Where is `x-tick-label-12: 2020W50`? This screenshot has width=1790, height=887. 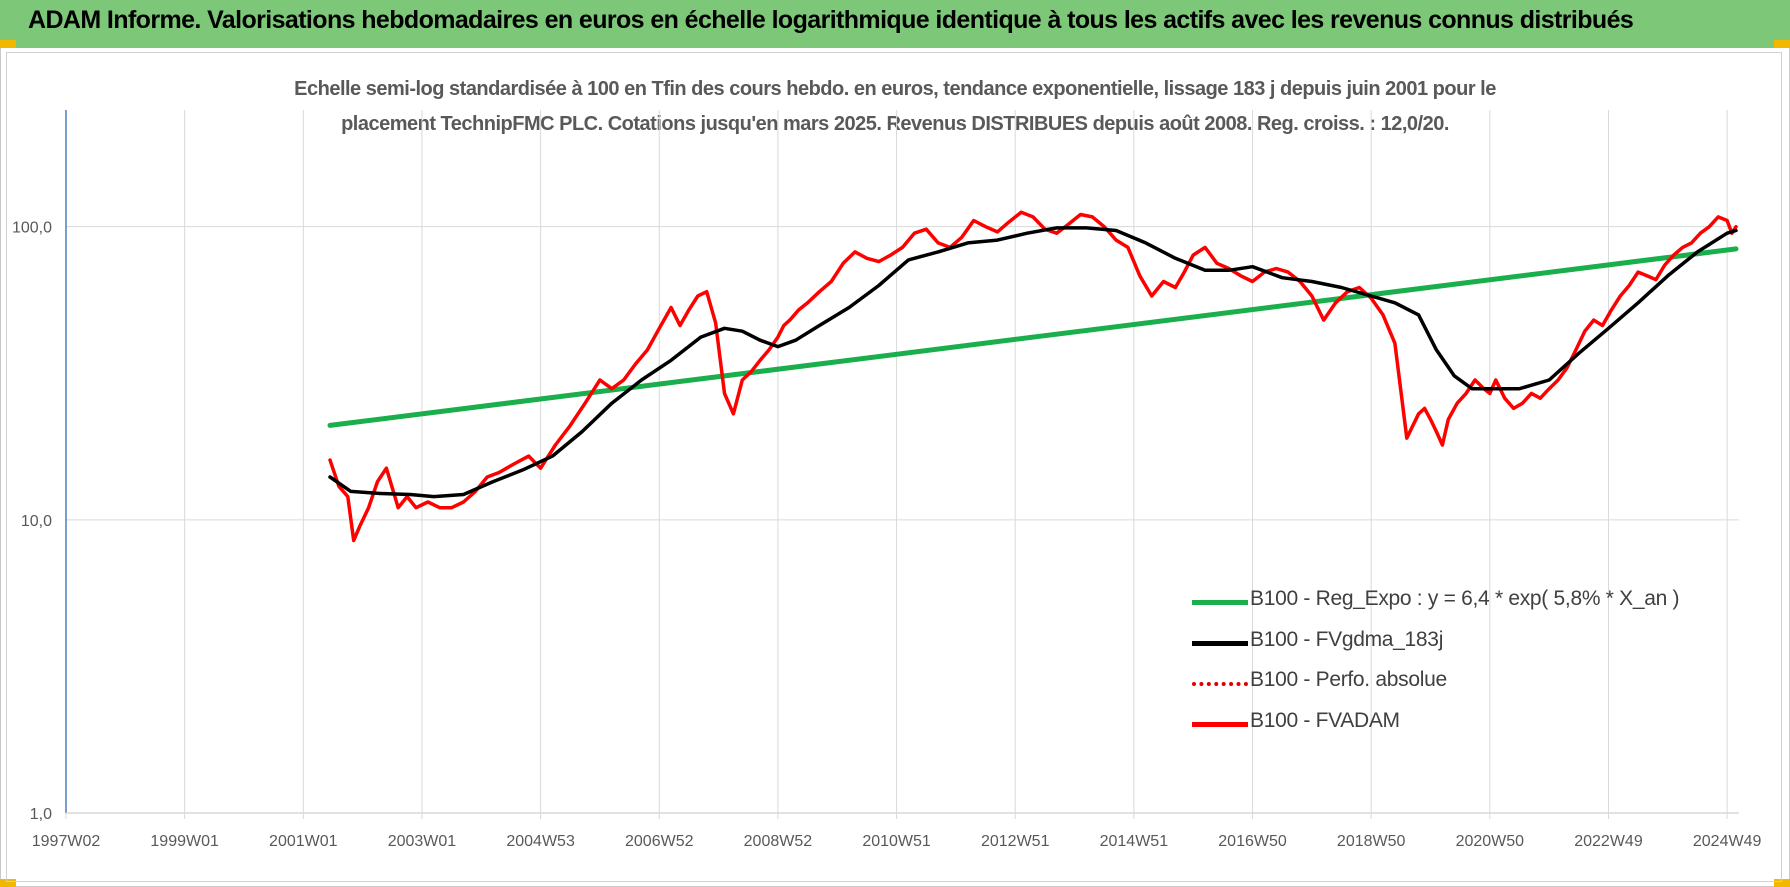 x-tick-label-12: 2020W50 is located at coordinates (1490, 841).